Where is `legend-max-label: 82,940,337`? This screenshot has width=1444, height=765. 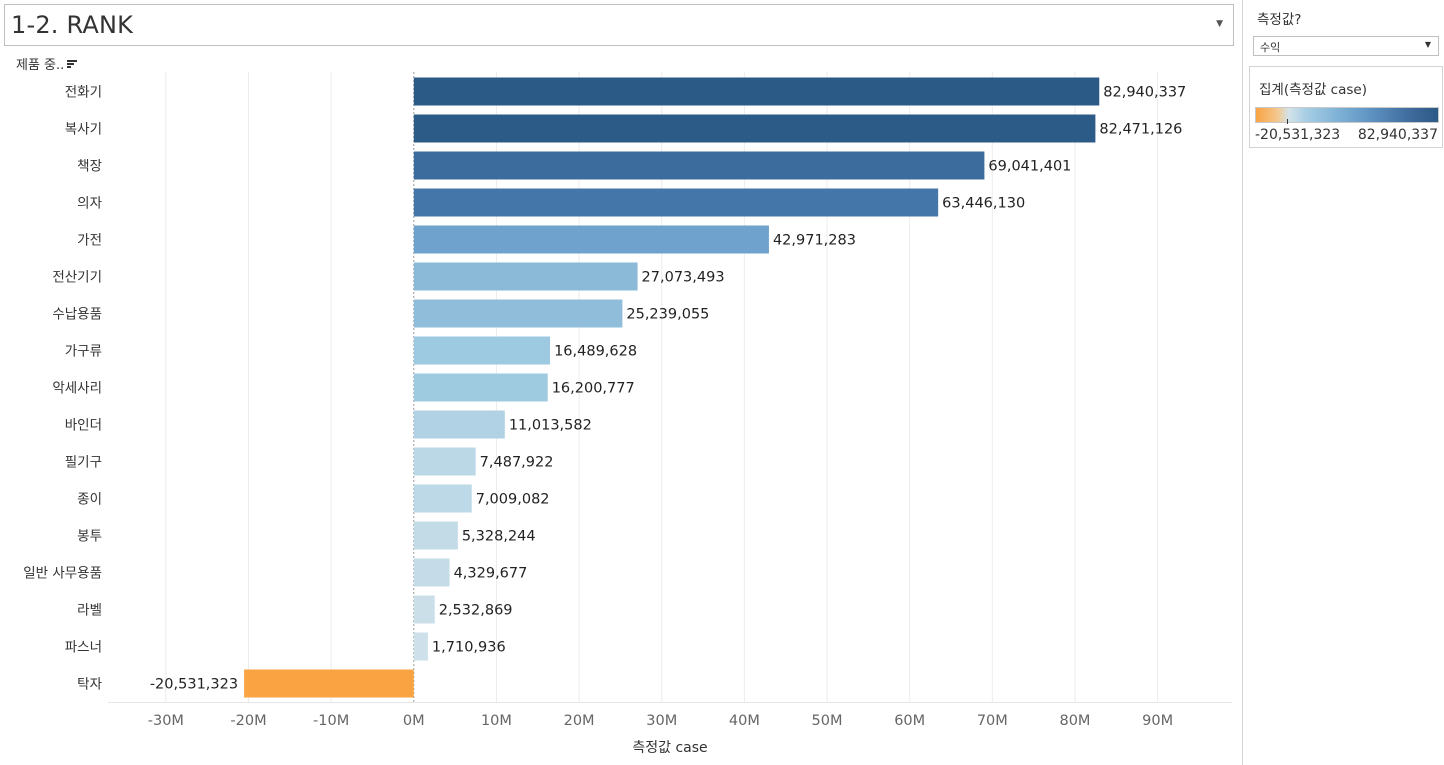 legend-max-label: 82,940,337 is located at coordinates (1397, 135).